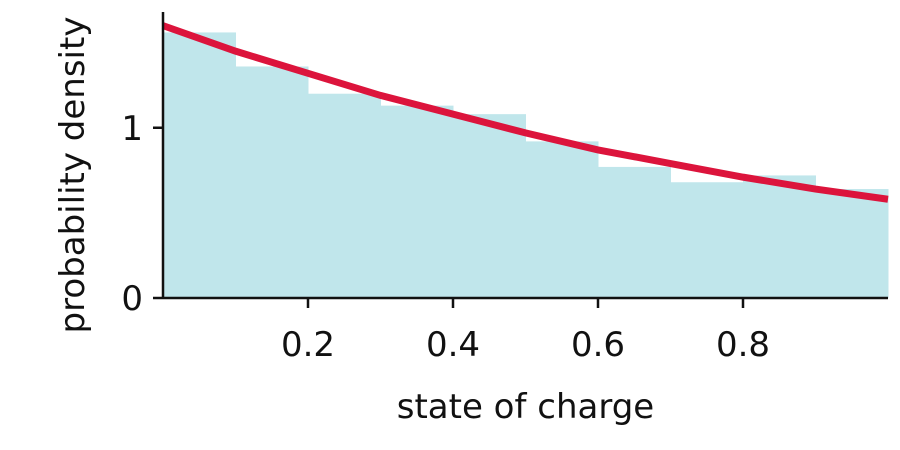  What do you see at coordinates (525, 407) in the screenshot?
I see `x-axis-title: state of charge` at bounding box center [525, 407].